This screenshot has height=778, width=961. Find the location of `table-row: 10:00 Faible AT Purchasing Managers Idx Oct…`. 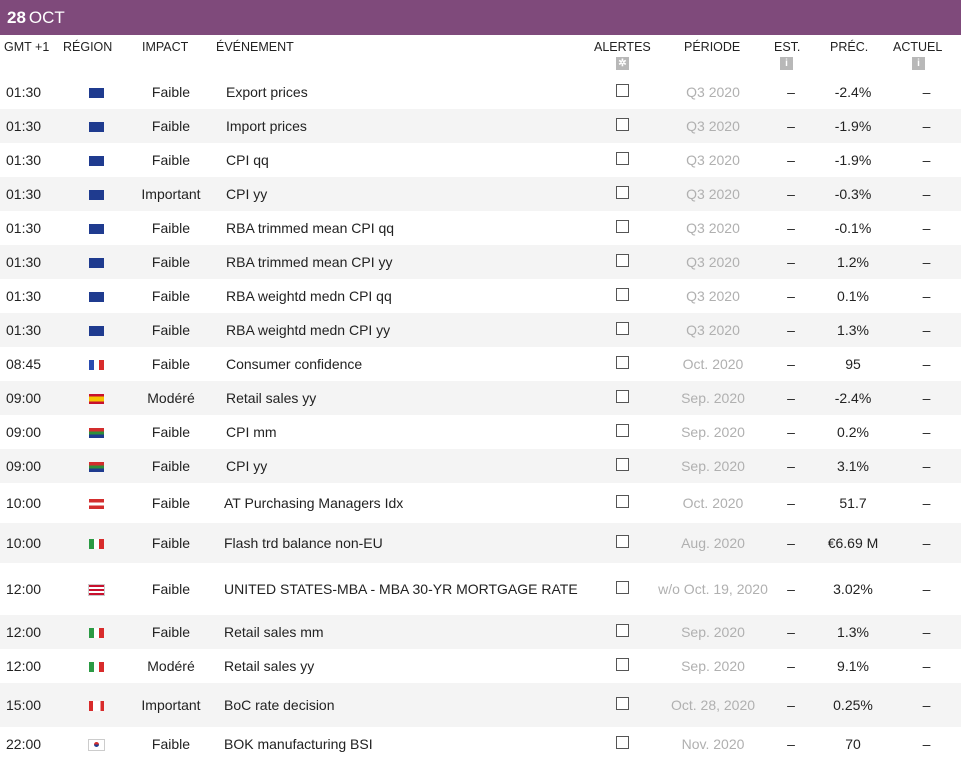

table-row: 10:00 Faible AT Purchasing Managers Idx Oct… is located at coordinates (480, 503).